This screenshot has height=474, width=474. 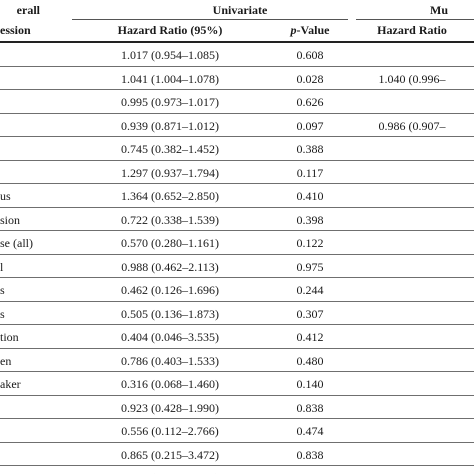 What do you see at coordinates (310, 384) in the screenshot?
I see `p-value-cell: 0.140` at bounding box center [310, 384].